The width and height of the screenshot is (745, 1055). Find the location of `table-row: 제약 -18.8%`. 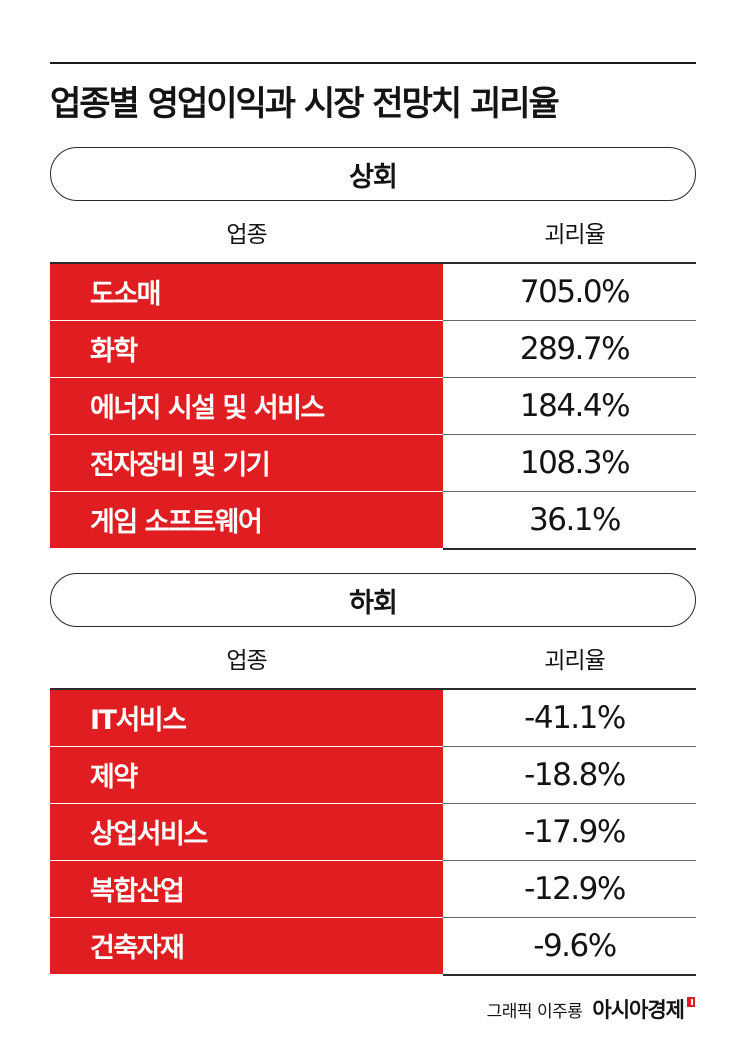

table-row: 제약 -18.8% is located at coordinates (373, 776).